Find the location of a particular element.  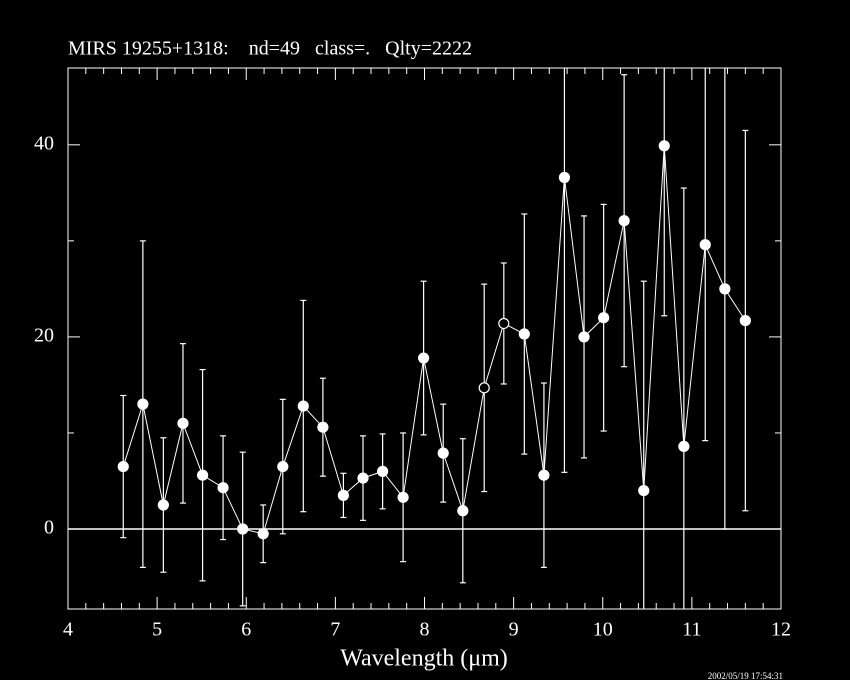

x-tick-label: 4 is located at coordinates (68, 630).